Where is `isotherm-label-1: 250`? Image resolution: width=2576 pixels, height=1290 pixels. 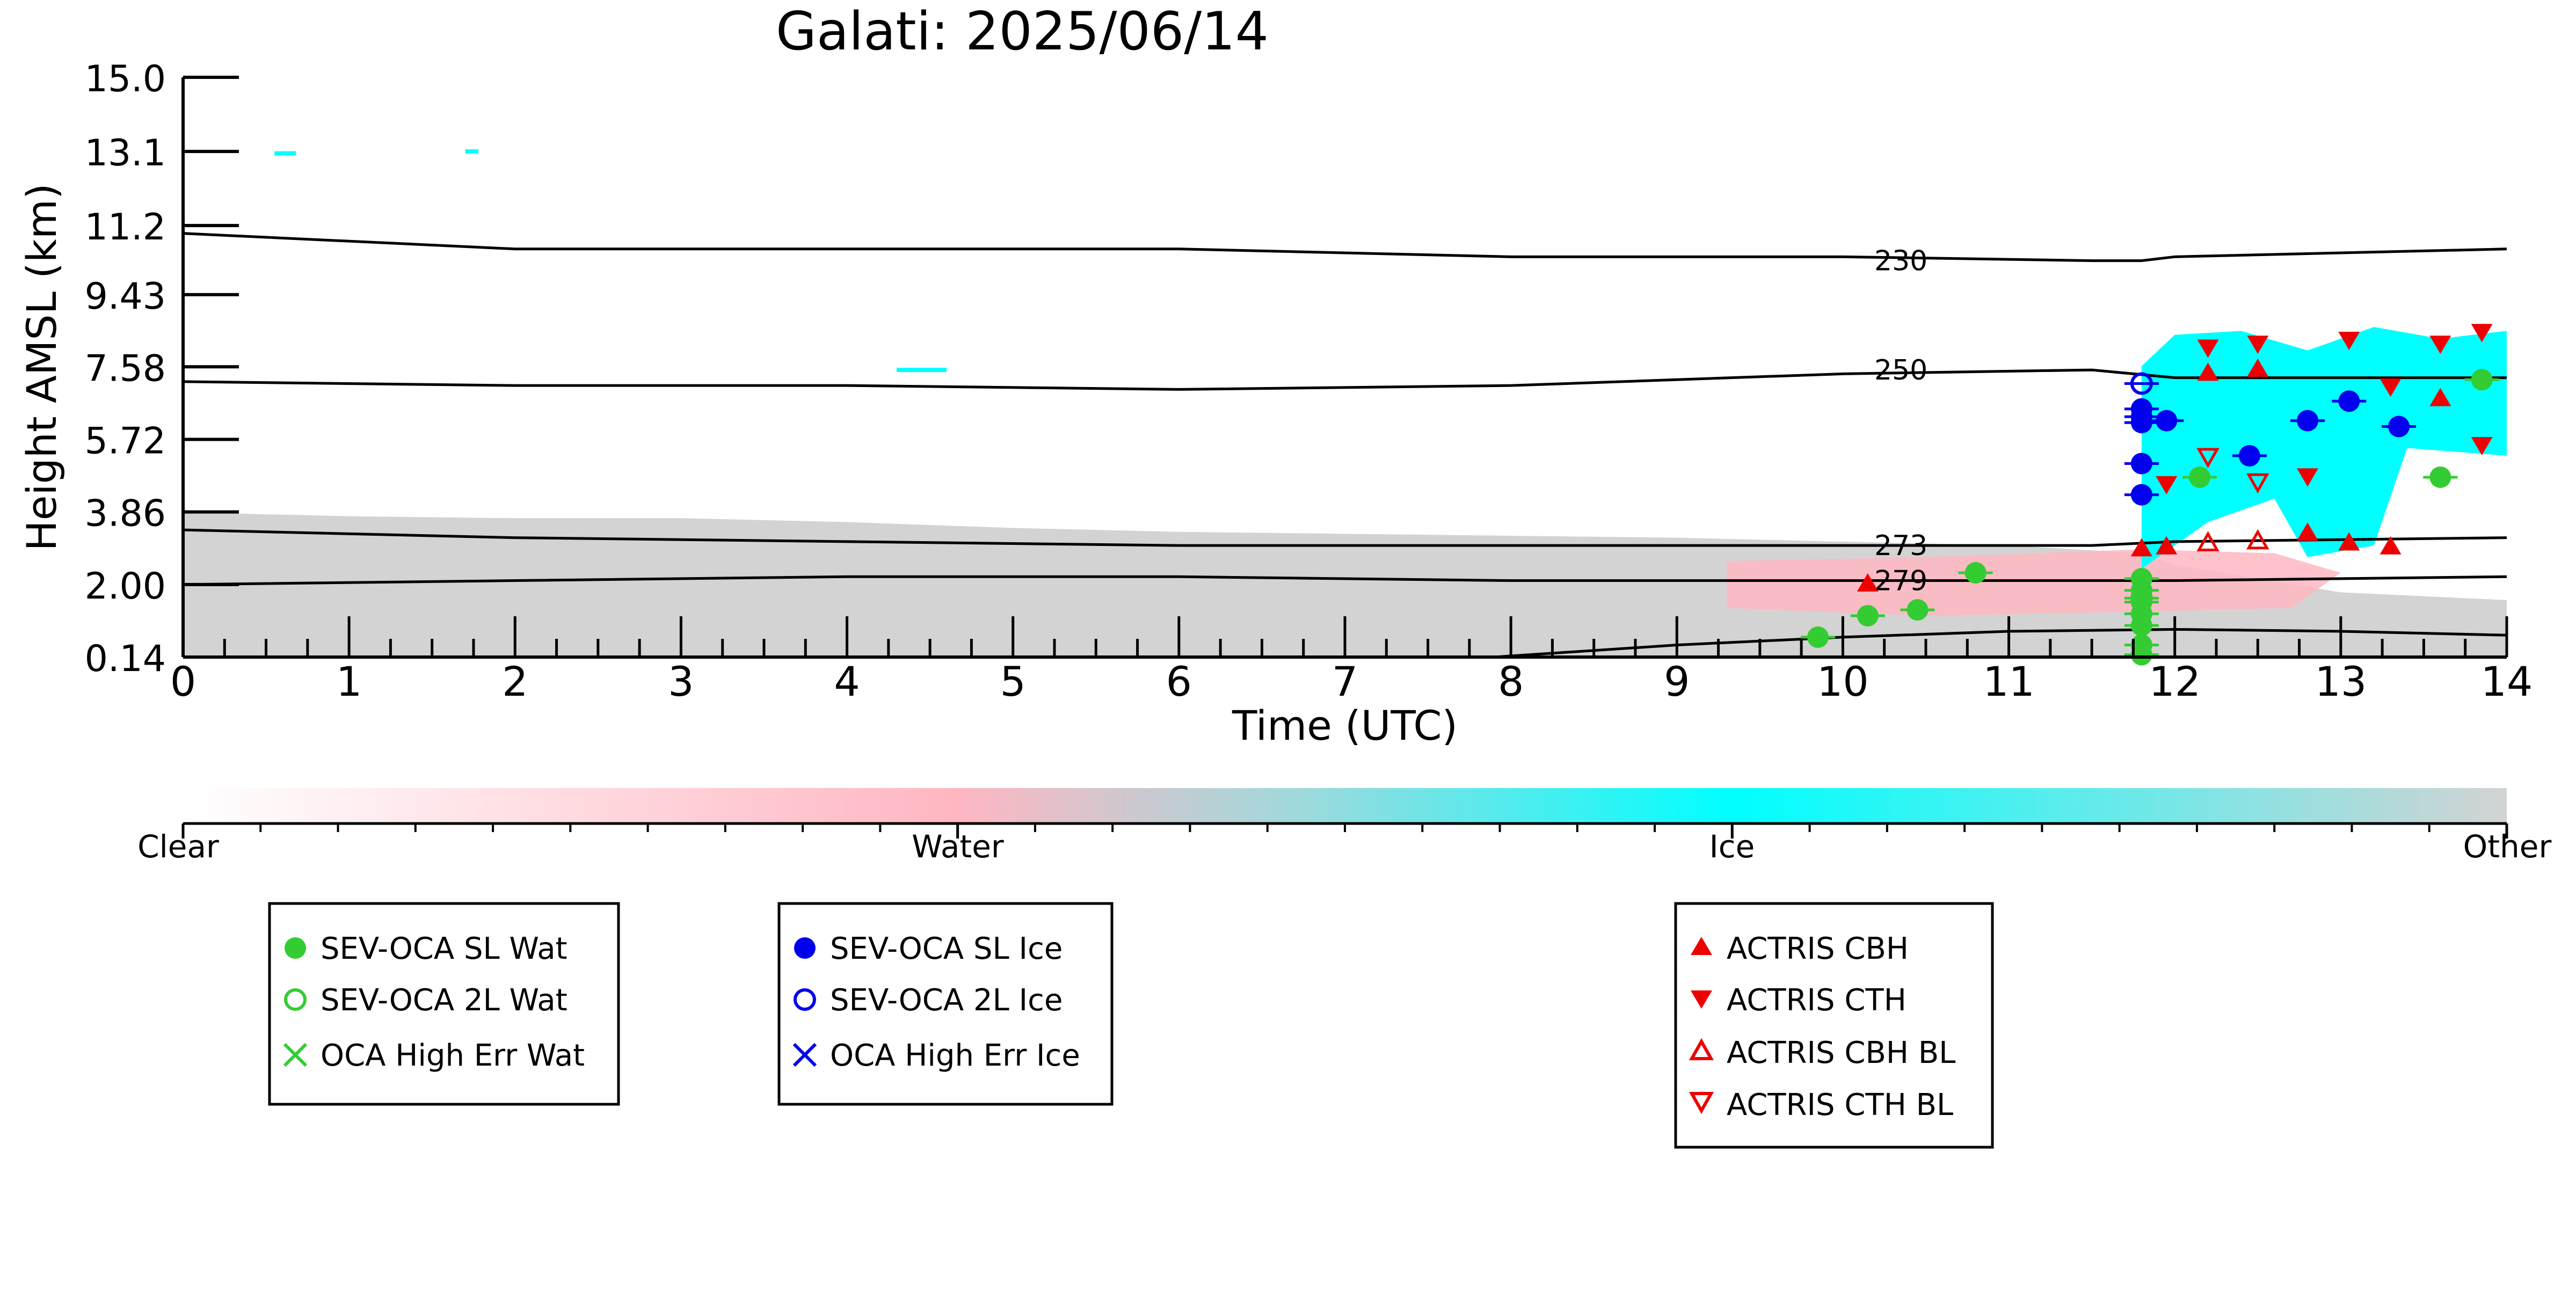
isotherm-label-1: 250 is located at coordinates (1900, 370).